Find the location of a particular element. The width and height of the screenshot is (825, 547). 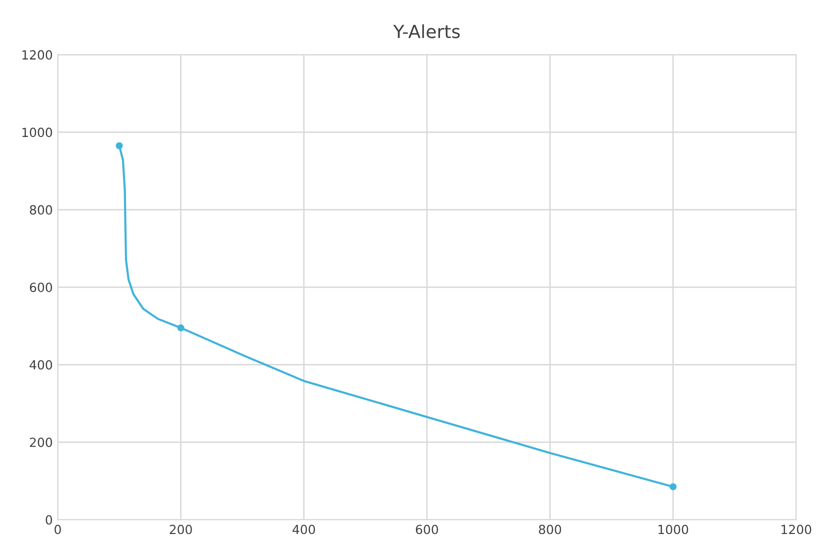

x-tick-label: 200 is located at coordinates (181, 529).